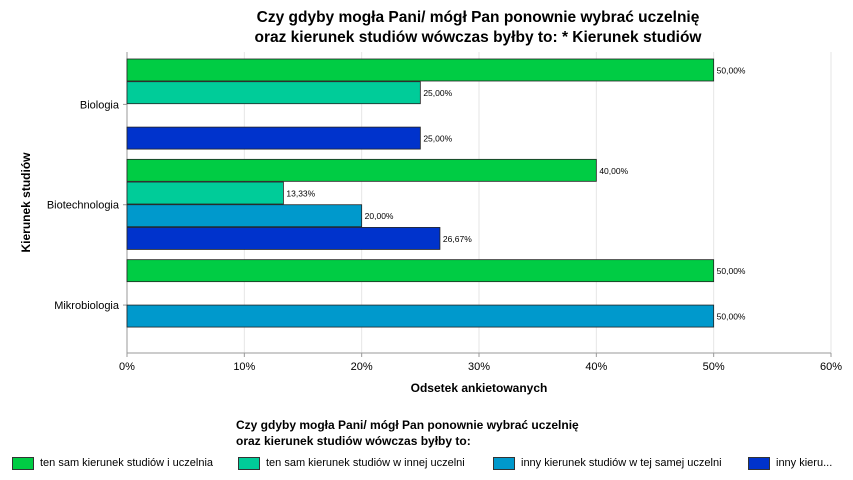 The width and height of the screenshot is (853, 480). Describe the element at coordinates (714, 367) in the screenshot. I see `x-tick-label: 50%` at that location.